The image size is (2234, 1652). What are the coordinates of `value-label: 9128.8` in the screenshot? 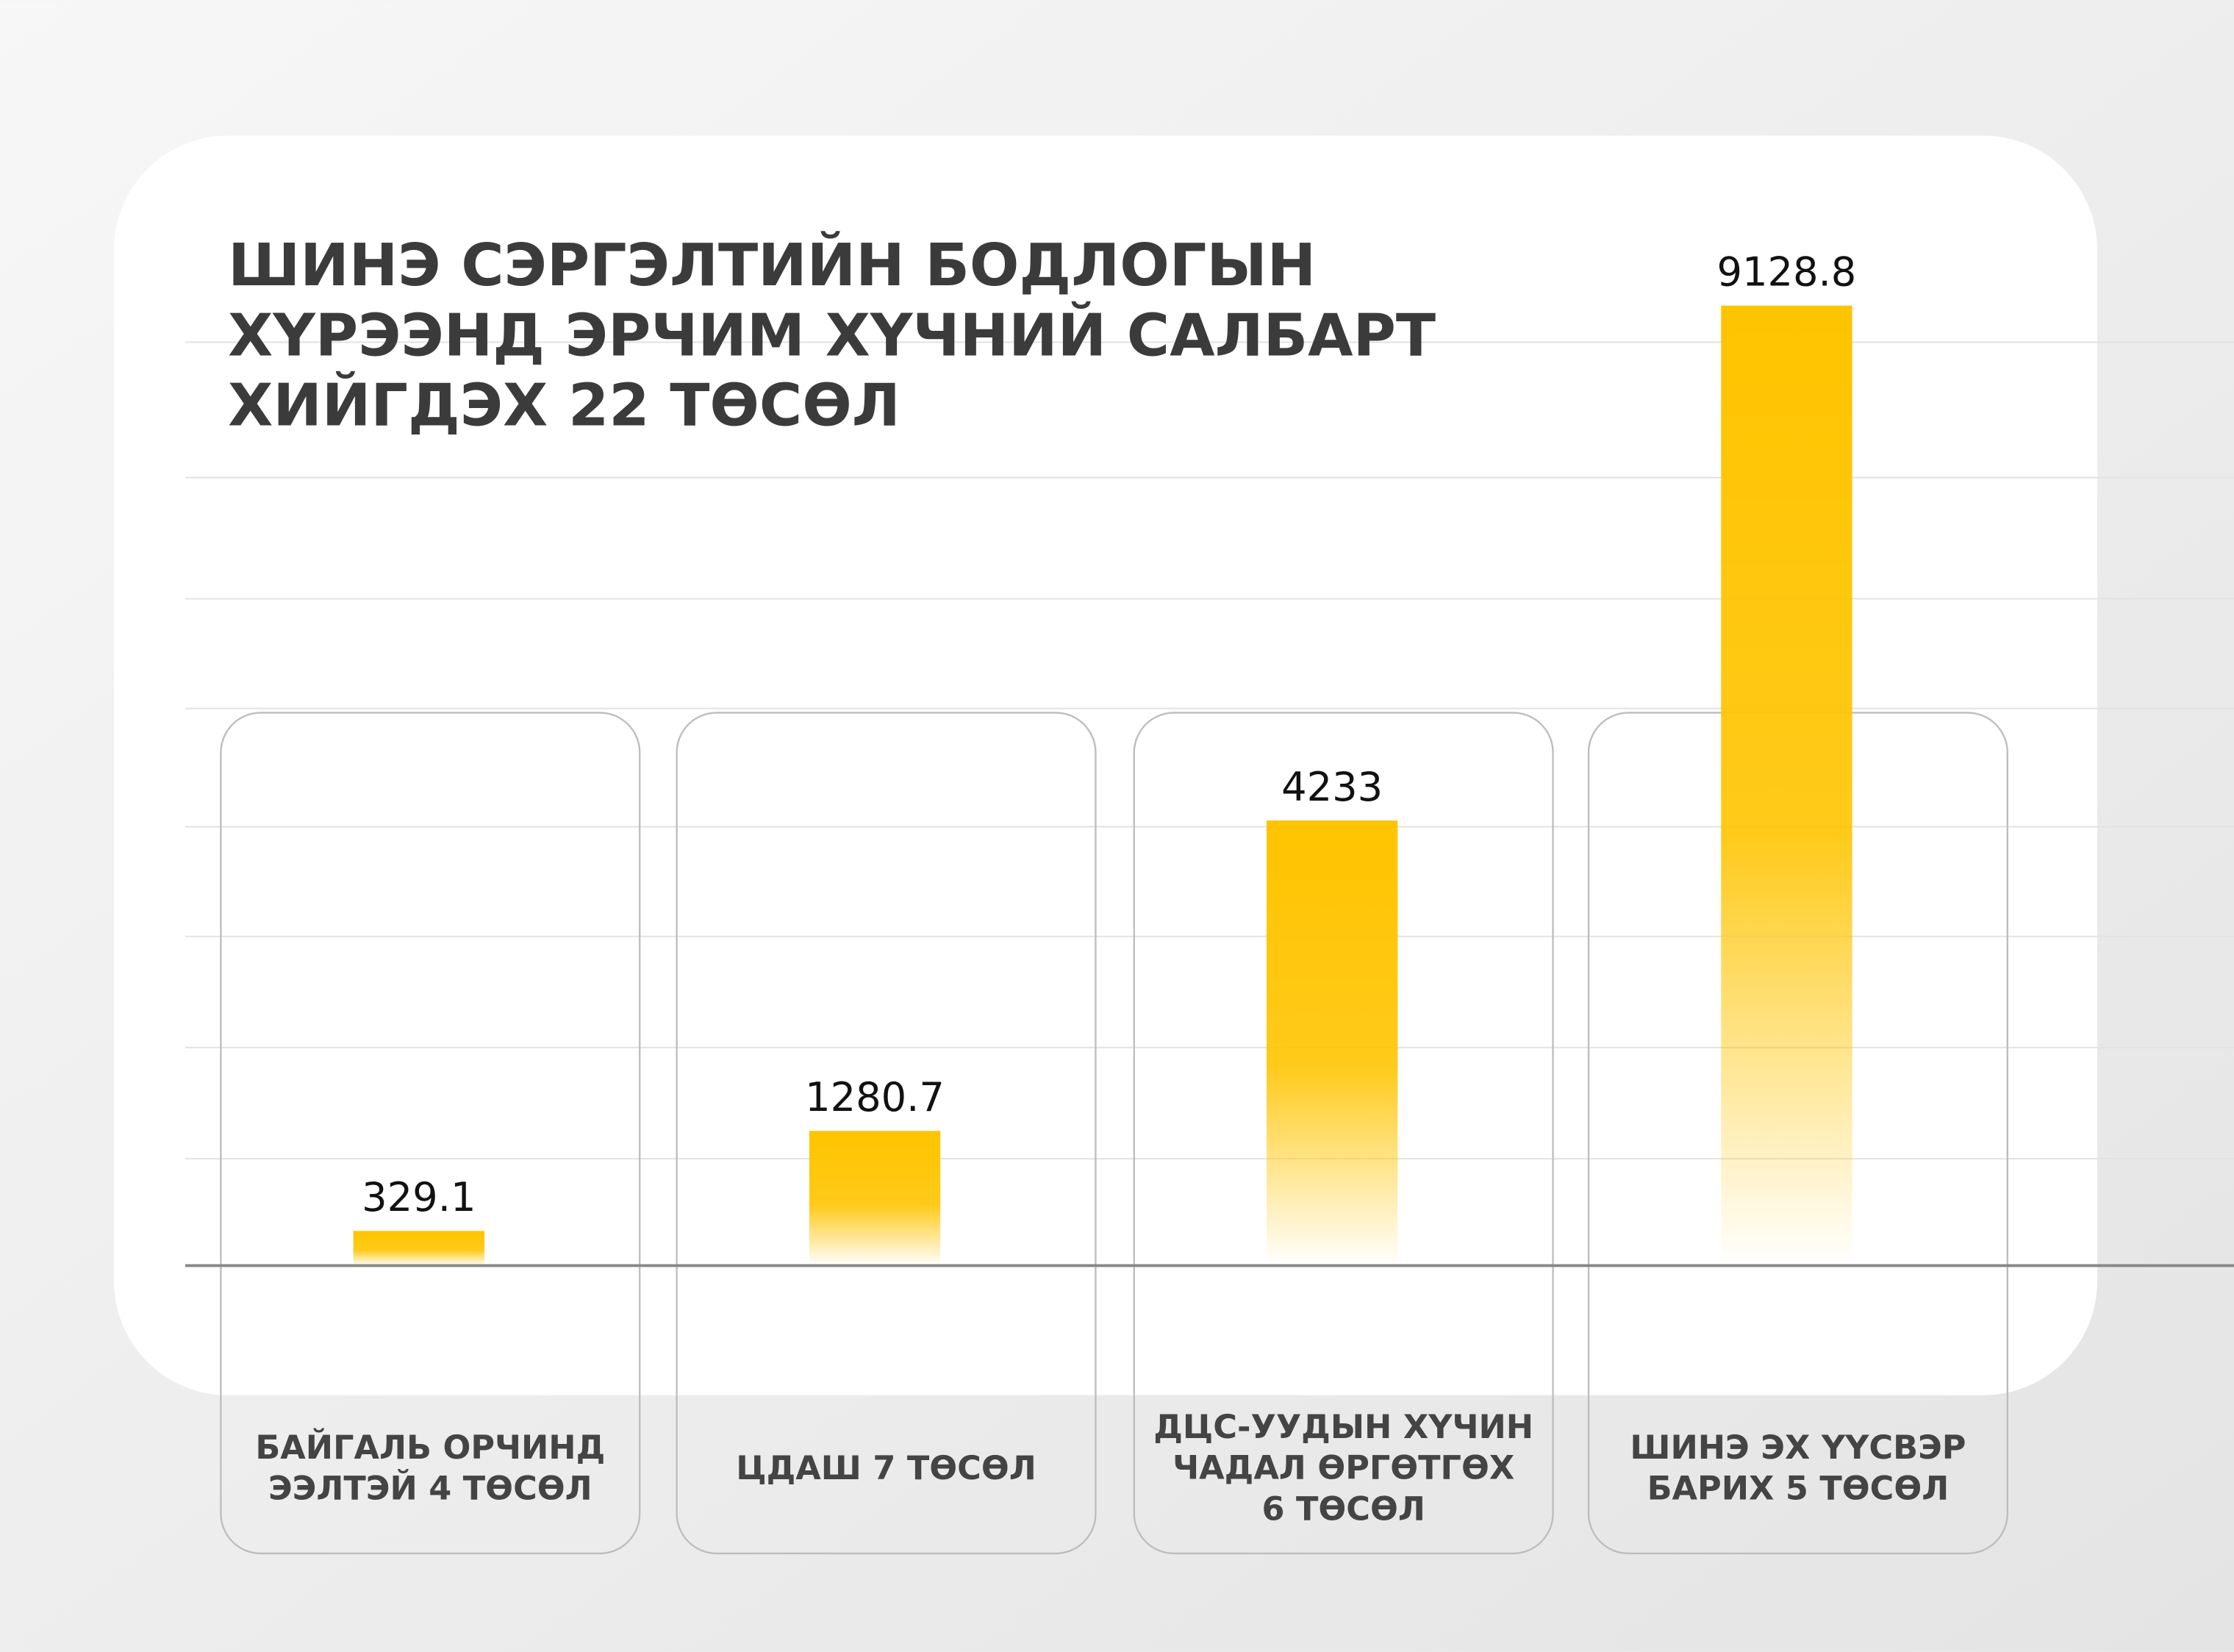 It's located at (1787, 272).